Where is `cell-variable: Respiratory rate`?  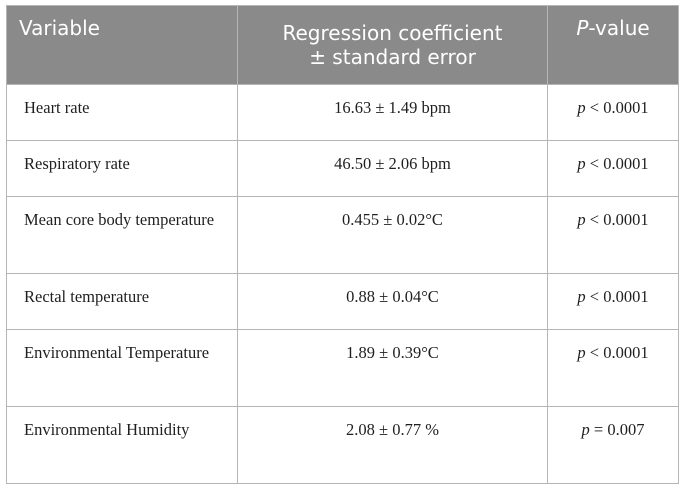 cell-variable: Respiratory rate is located at coordinates (122, 168).